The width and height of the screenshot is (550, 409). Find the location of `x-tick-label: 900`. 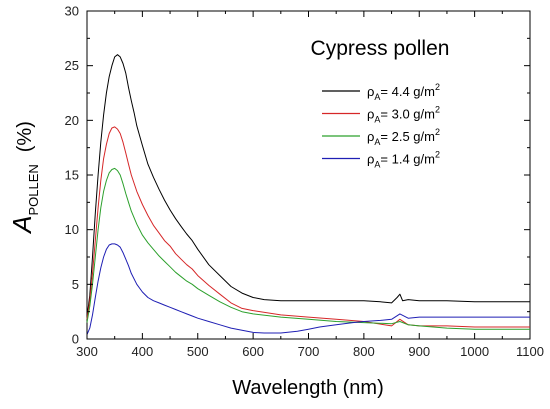

x-tick-label: 900 is located at coordinates (419, 351).